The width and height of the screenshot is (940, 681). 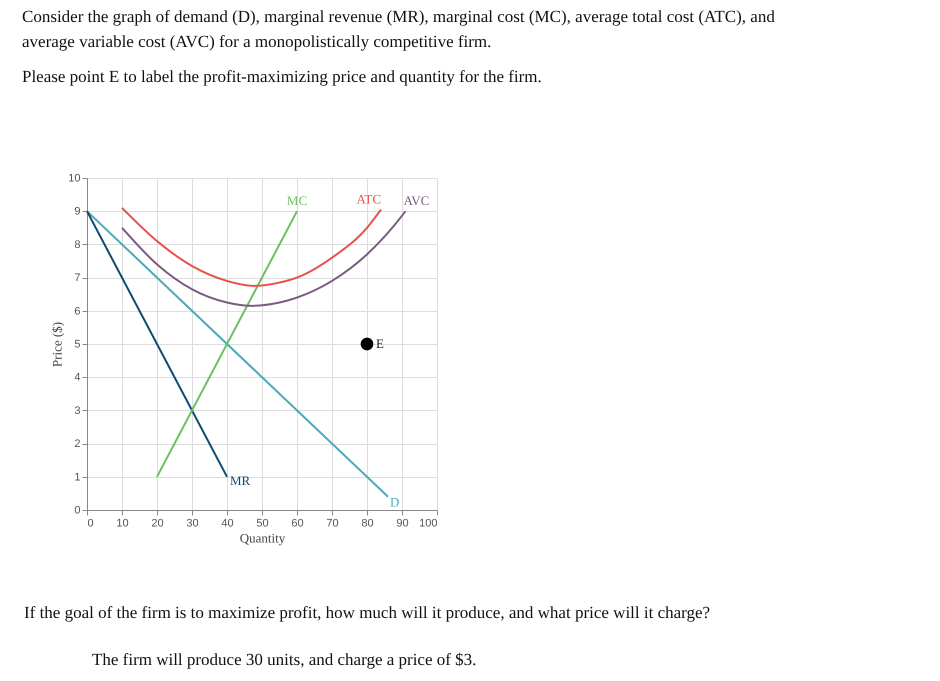 What do you see at coordinates (417, 200) in the screenshot?
I see `series-label: AVC` at bounding box center [417, 200].